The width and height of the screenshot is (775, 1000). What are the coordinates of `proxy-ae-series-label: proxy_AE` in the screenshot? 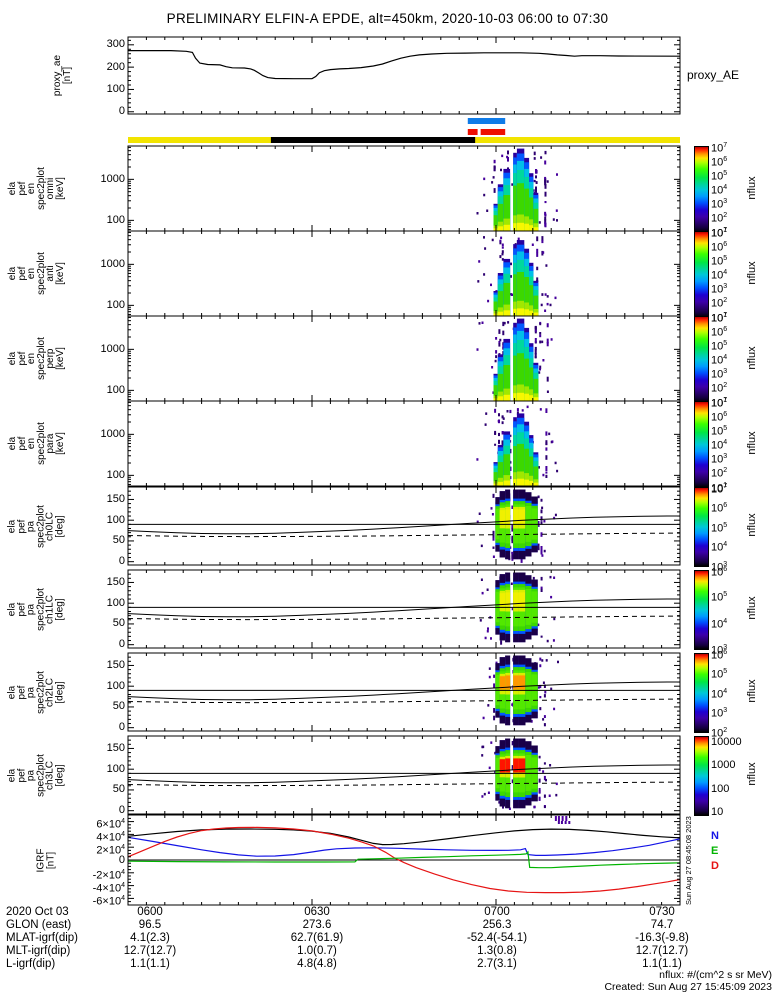 It's located at (713, 75).